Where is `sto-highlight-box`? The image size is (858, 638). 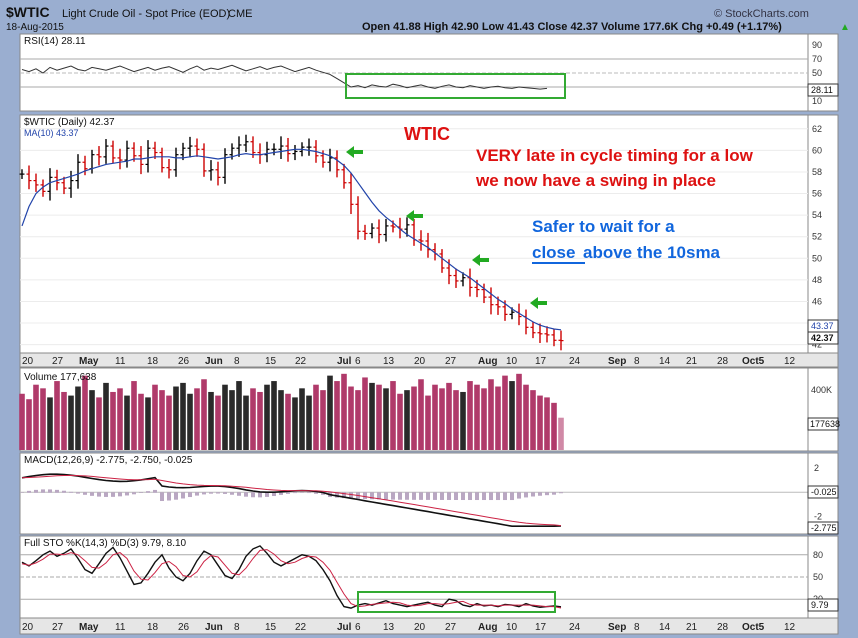
sto-highlight-box is located at coordinates (456, 602).